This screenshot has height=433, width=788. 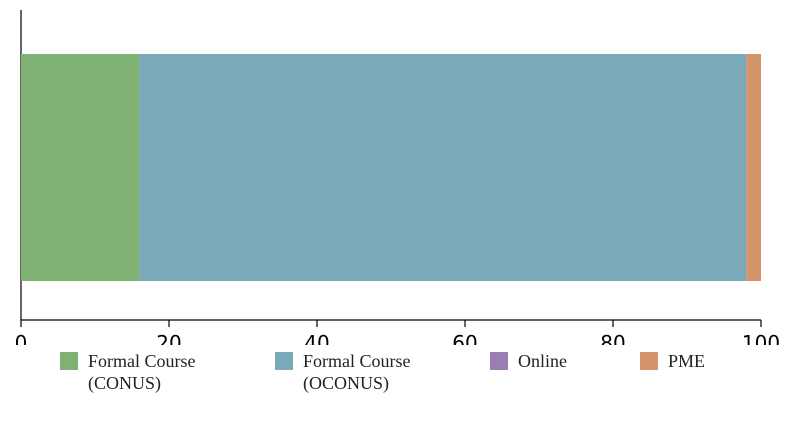 I want to click on x-tick-label: 80, so click(x=612, y=338).